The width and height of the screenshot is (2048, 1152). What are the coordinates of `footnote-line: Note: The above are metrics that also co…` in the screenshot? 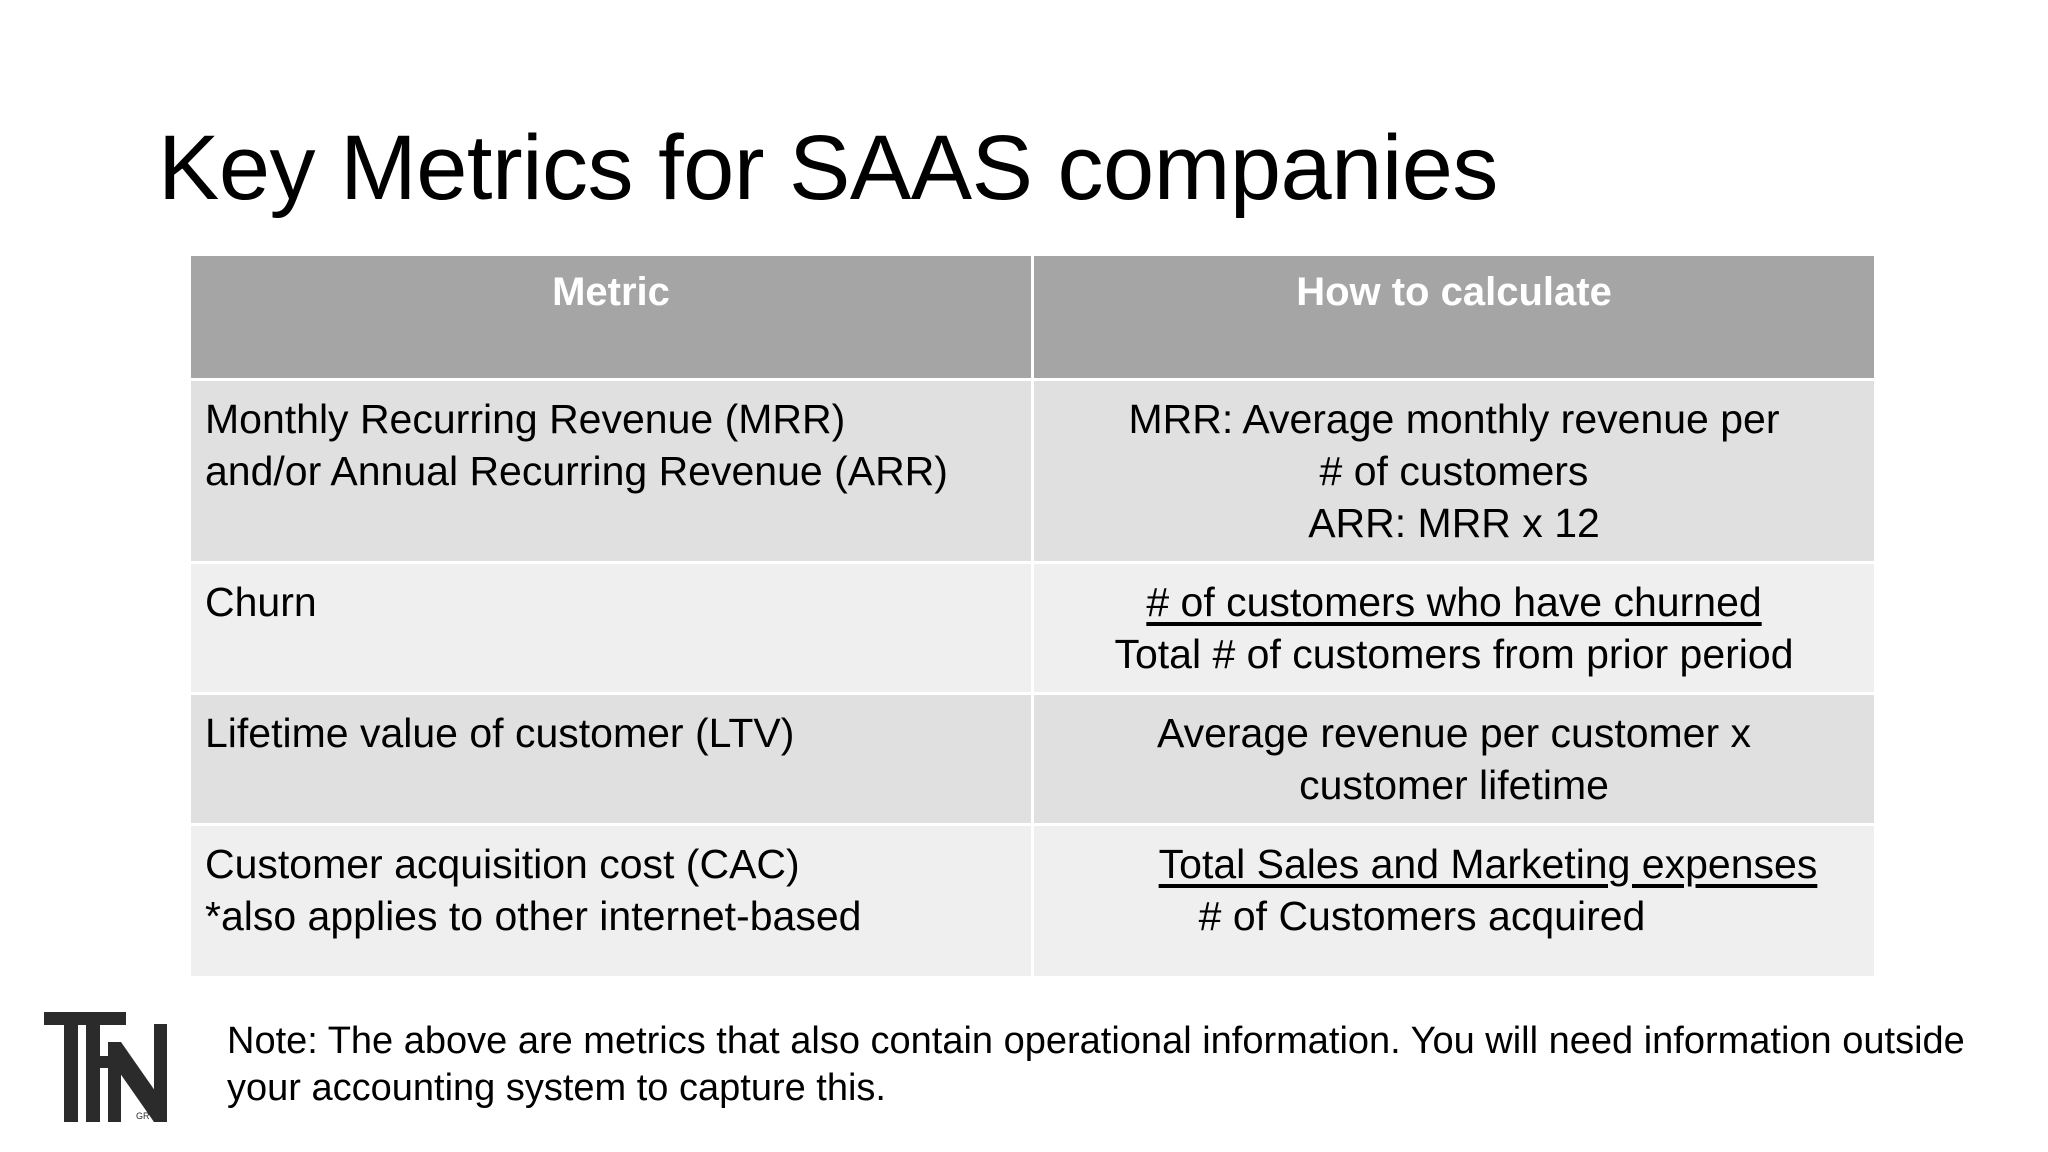 It's located at (1096, 1041).